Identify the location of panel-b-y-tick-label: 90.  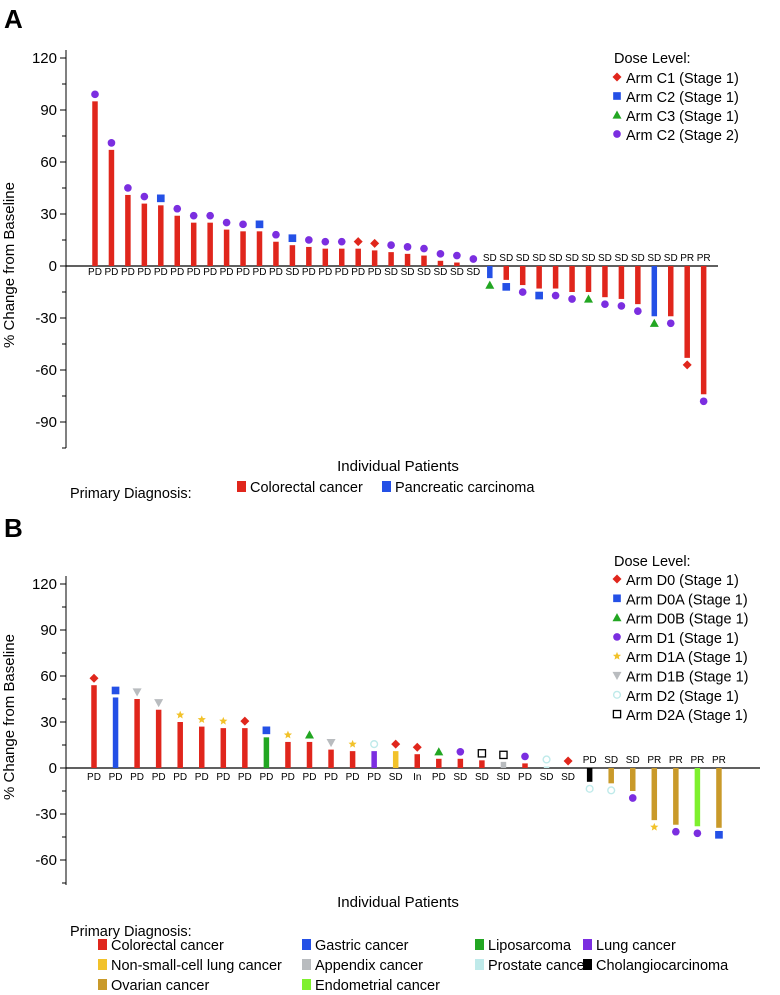
(48, 630).